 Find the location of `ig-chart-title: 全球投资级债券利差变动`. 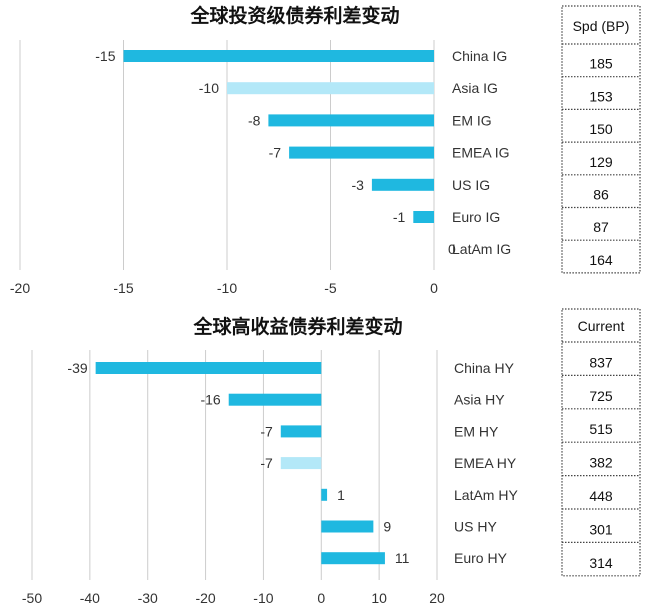

ig-chart-title: 全球投资级债券利差变动 is located at coordinates (294, 15).